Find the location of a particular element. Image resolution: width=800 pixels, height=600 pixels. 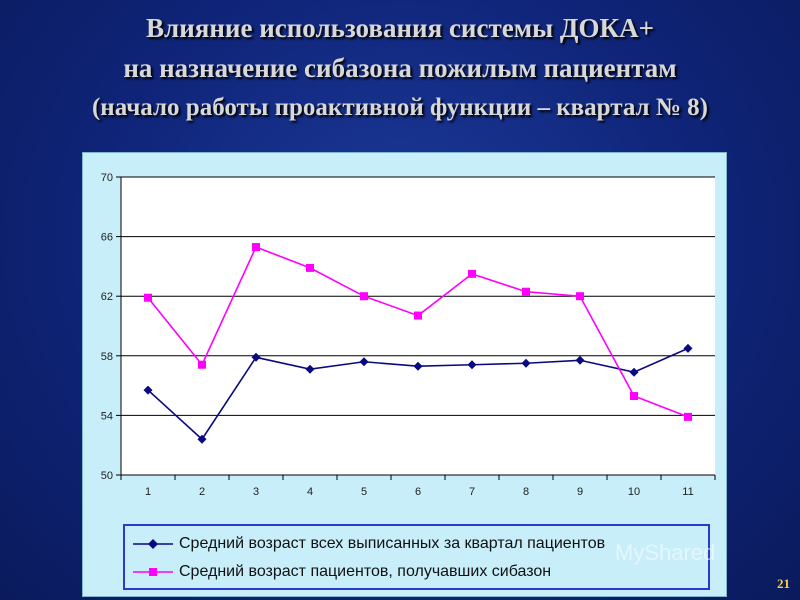

y-tick-label: 58 is located at coordinates (107, 357).